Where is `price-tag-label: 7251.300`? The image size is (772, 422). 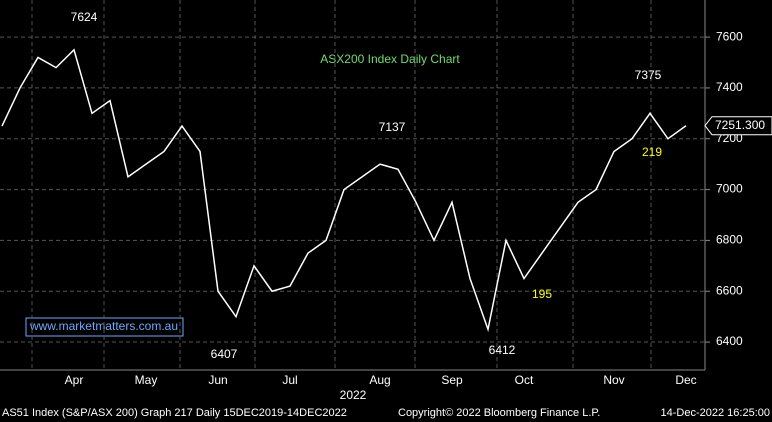 price-tag-label: 7251.300 is located at coordinates (740, 125).